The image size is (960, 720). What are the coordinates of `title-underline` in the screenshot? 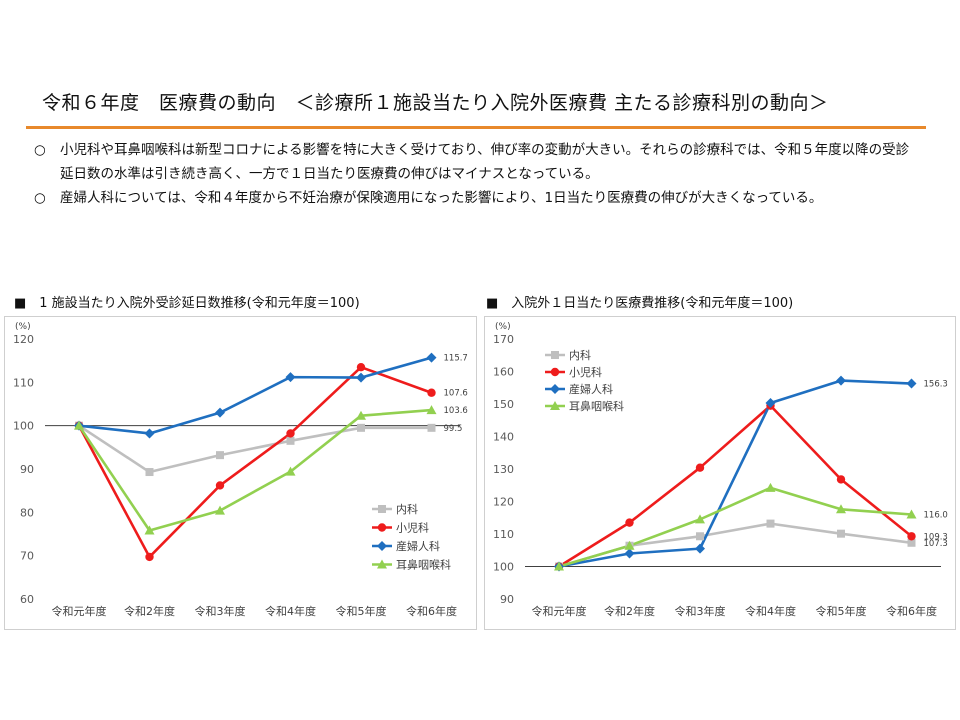 It's located at (476, 127).